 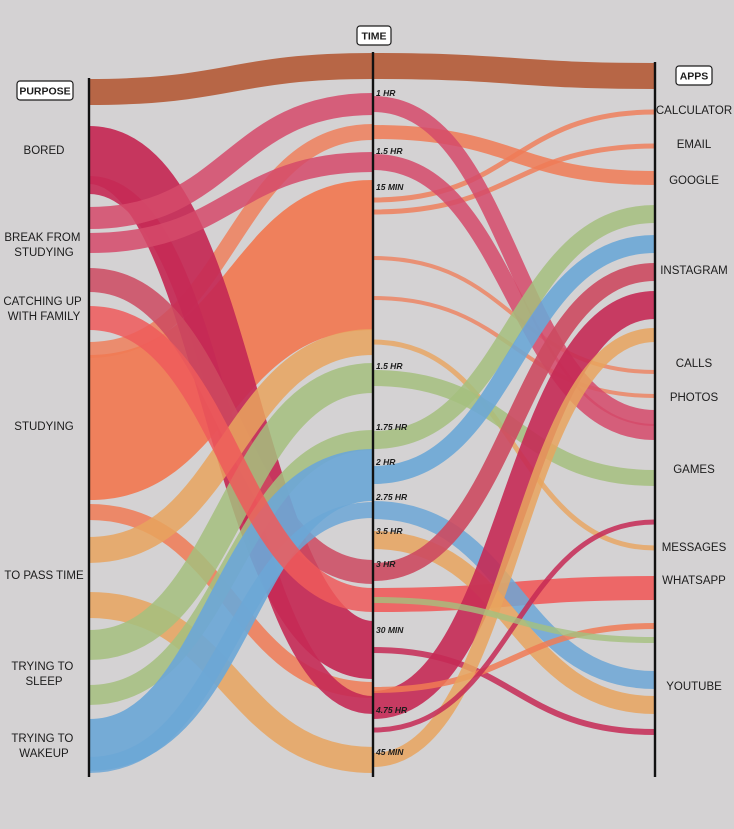 I want to click on flow-sleep-15hr, so click(x=231, y=511).